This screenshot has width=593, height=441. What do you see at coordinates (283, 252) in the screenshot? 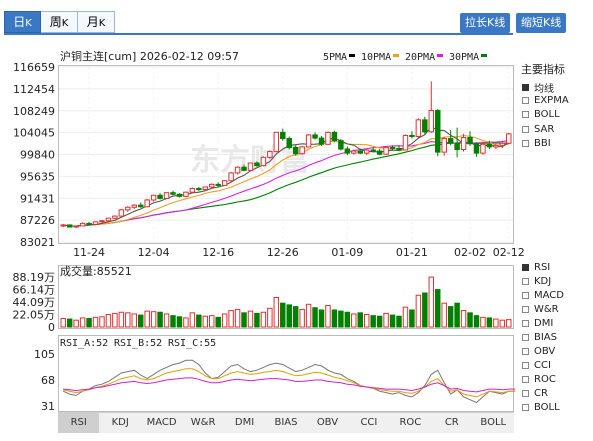
I see `x-tick-label: 12-26` at bounding box center [283, 252].